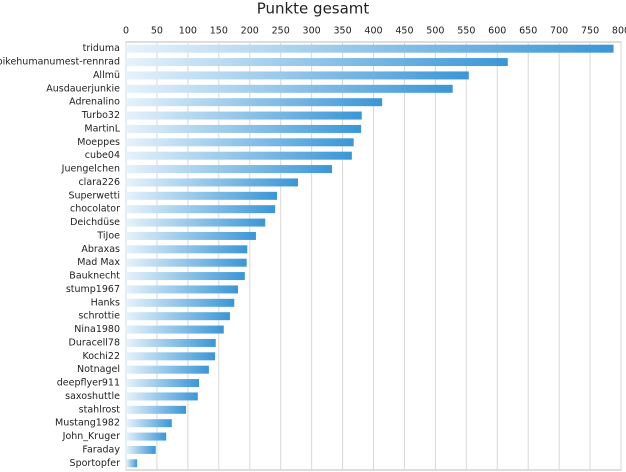  Describe the element at coordinates (99, 316) in the screenshot. I see `y-tick-label: schrottie` at that location.